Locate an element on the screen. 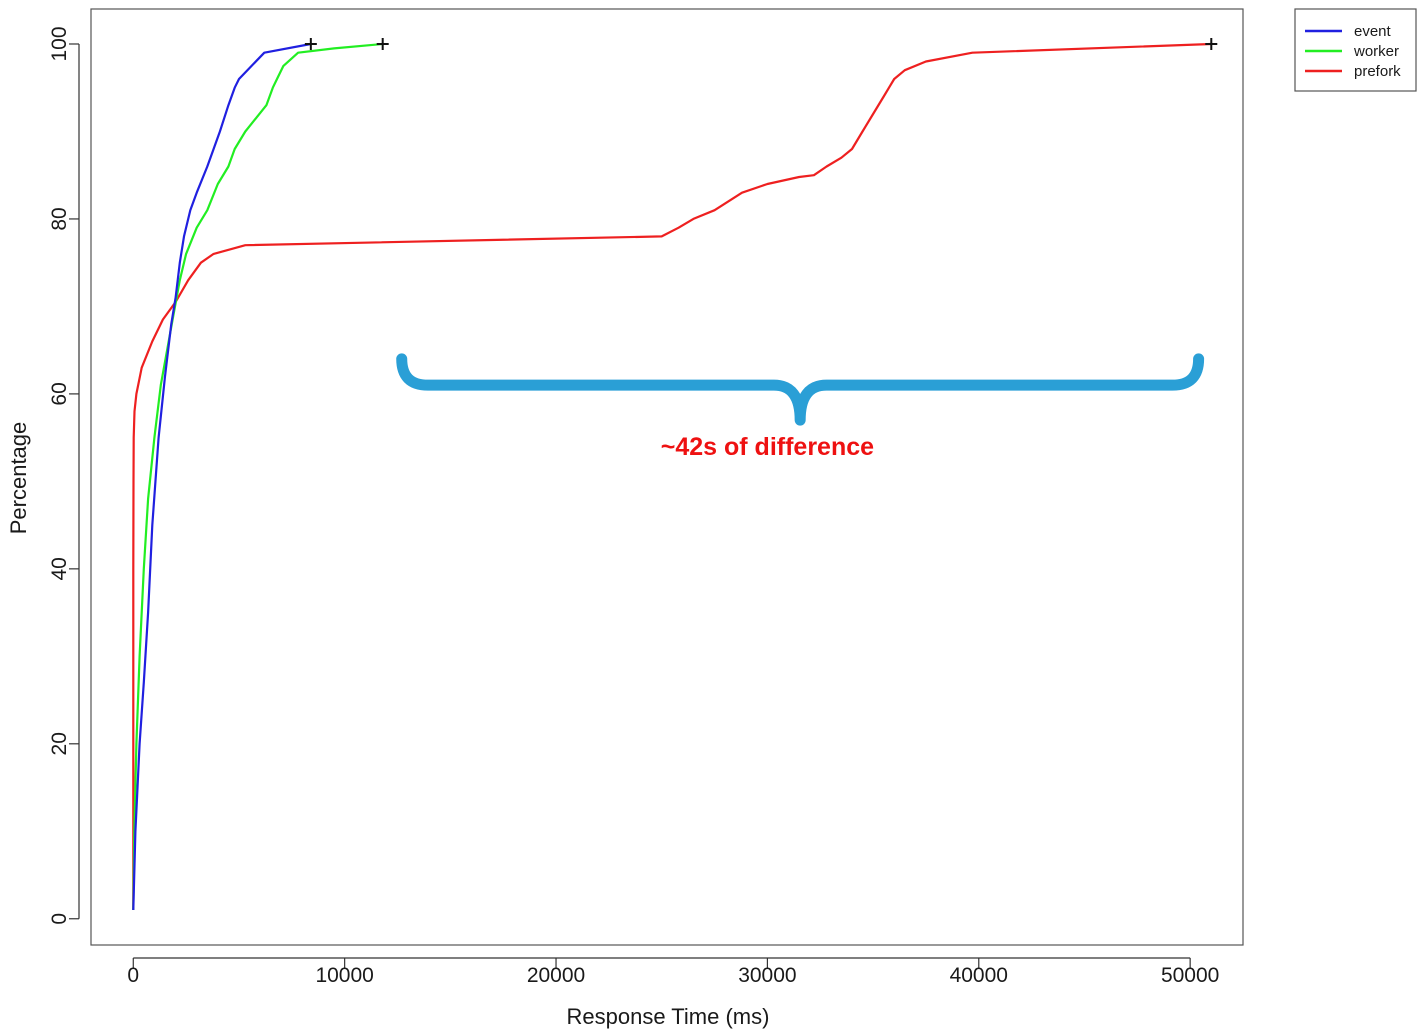  series-line-worker is located at coordinates (257, 476).